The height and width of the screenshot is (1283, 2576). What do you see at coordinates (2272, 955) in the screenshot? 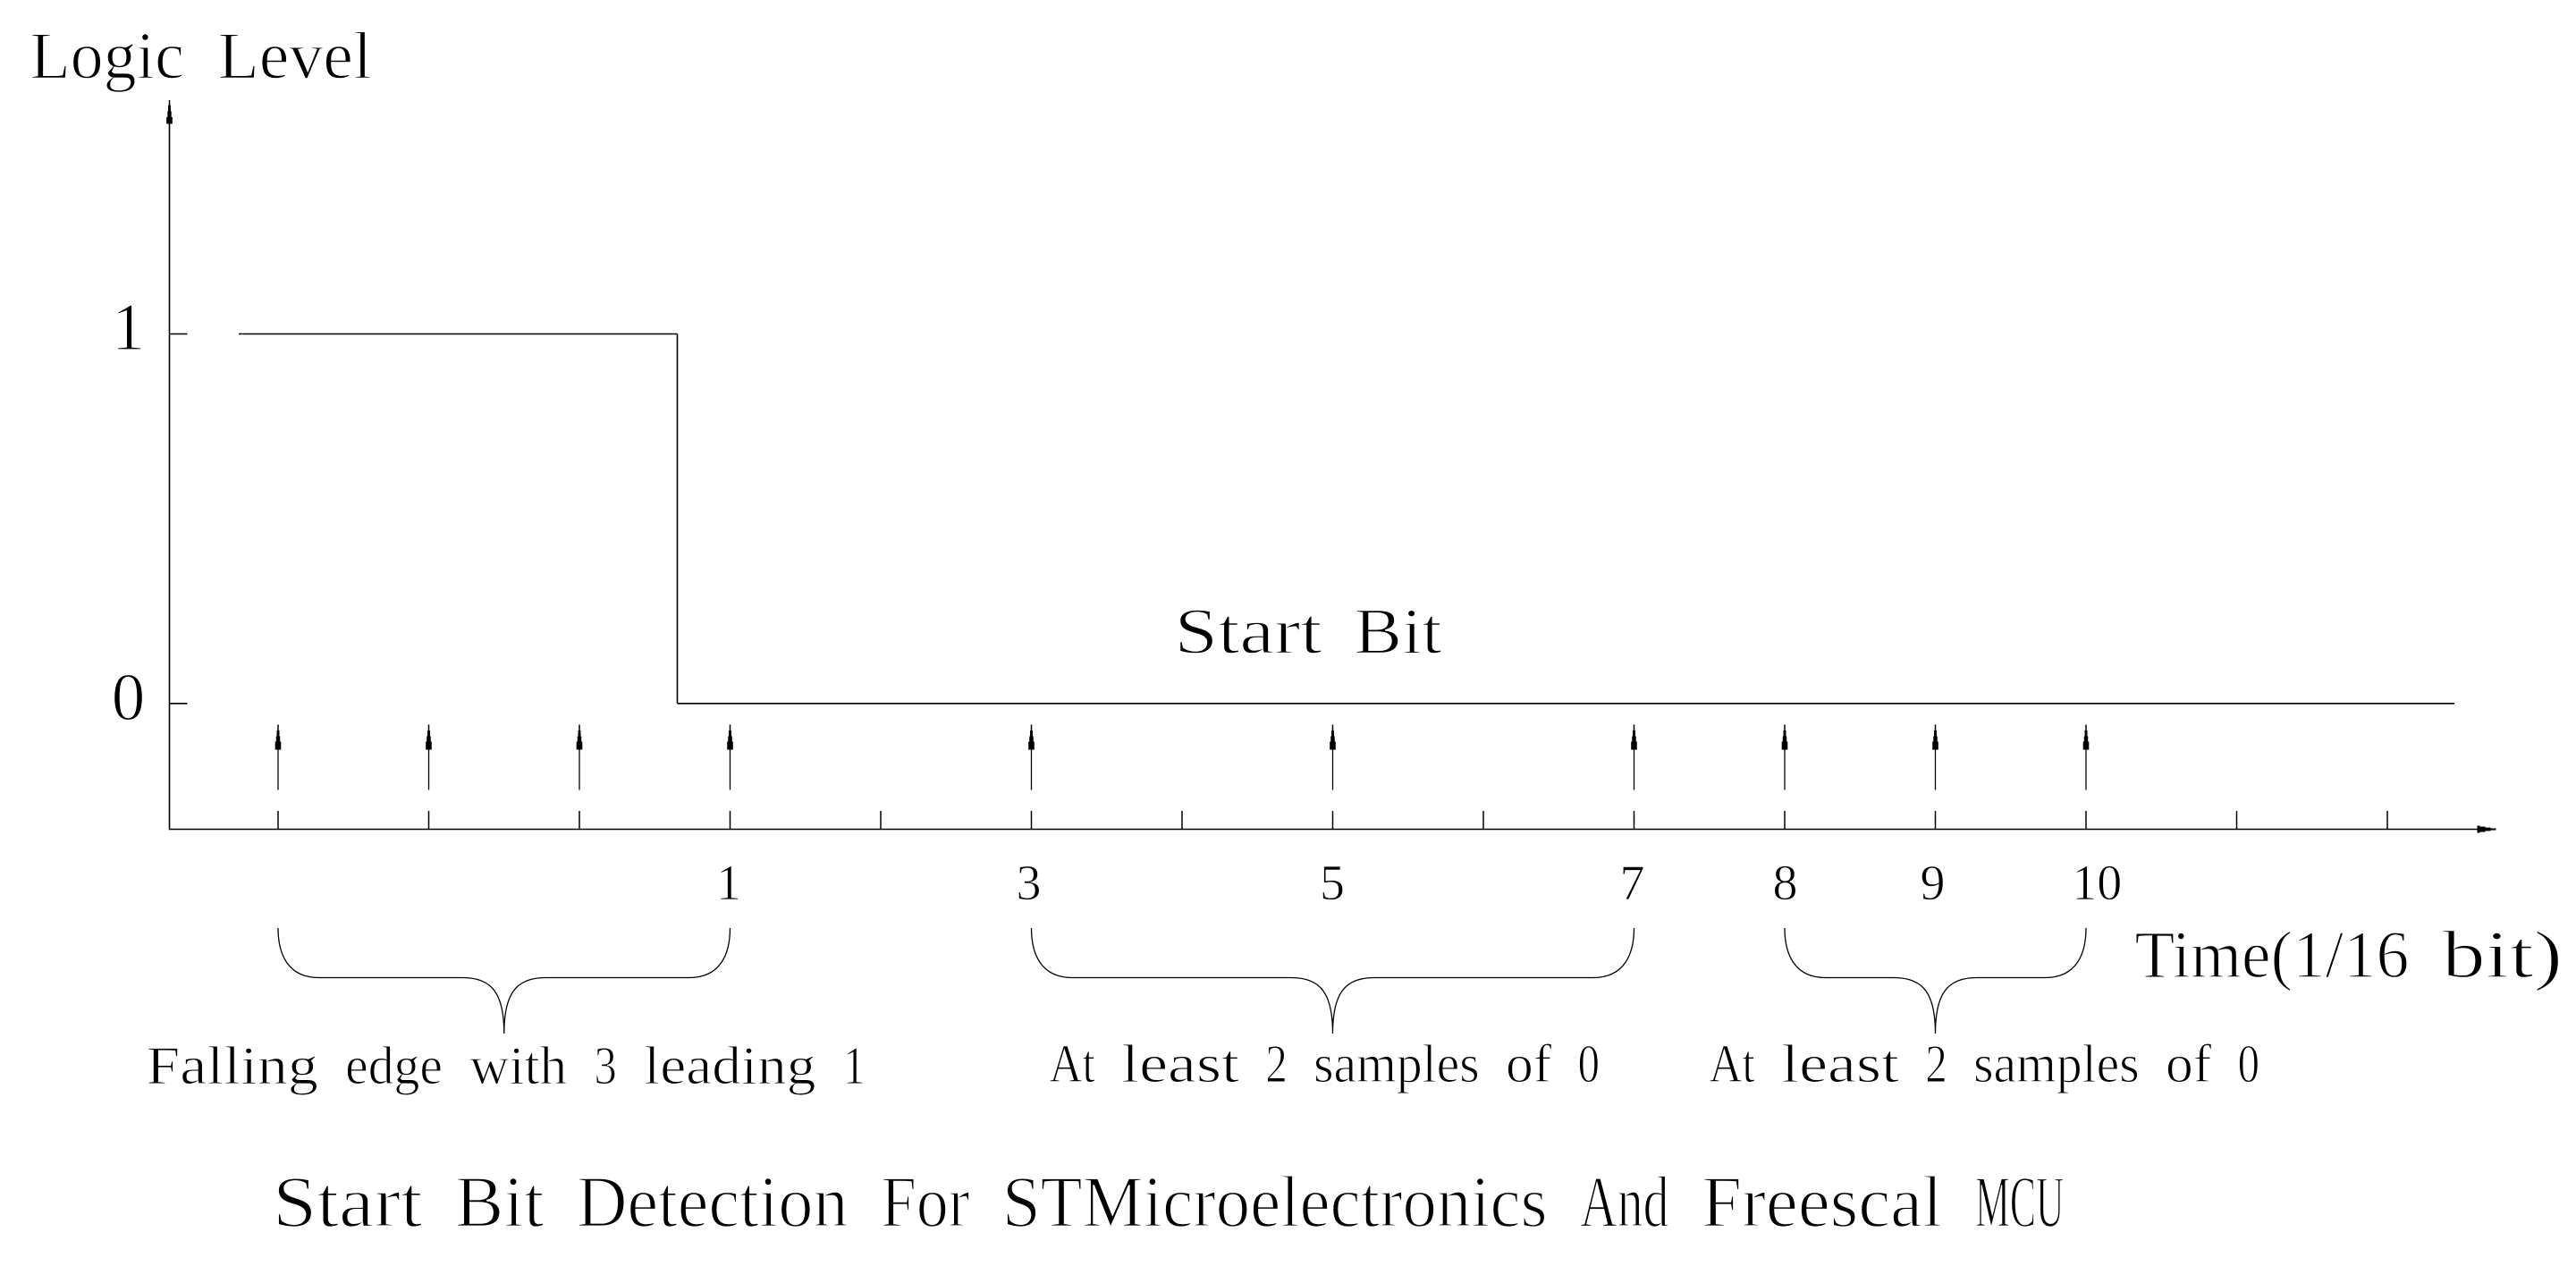
I see `svg-text: Time(1/16` at bounding box center [2272, 955].